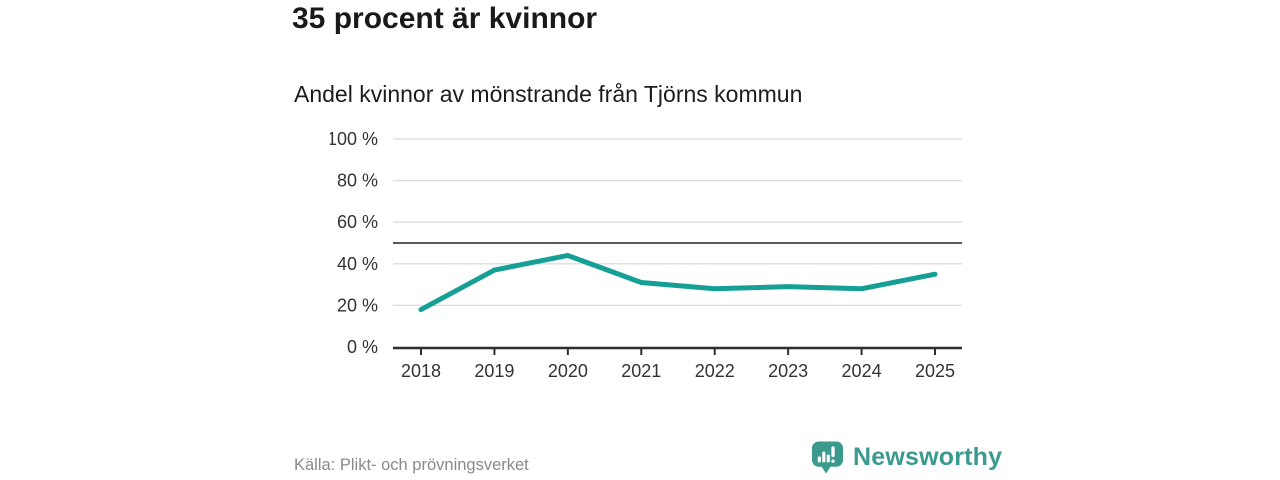 This screenshot has width=1280, height=480. I want to click on x-axis-tick-label: 2018, so click(421, 371).